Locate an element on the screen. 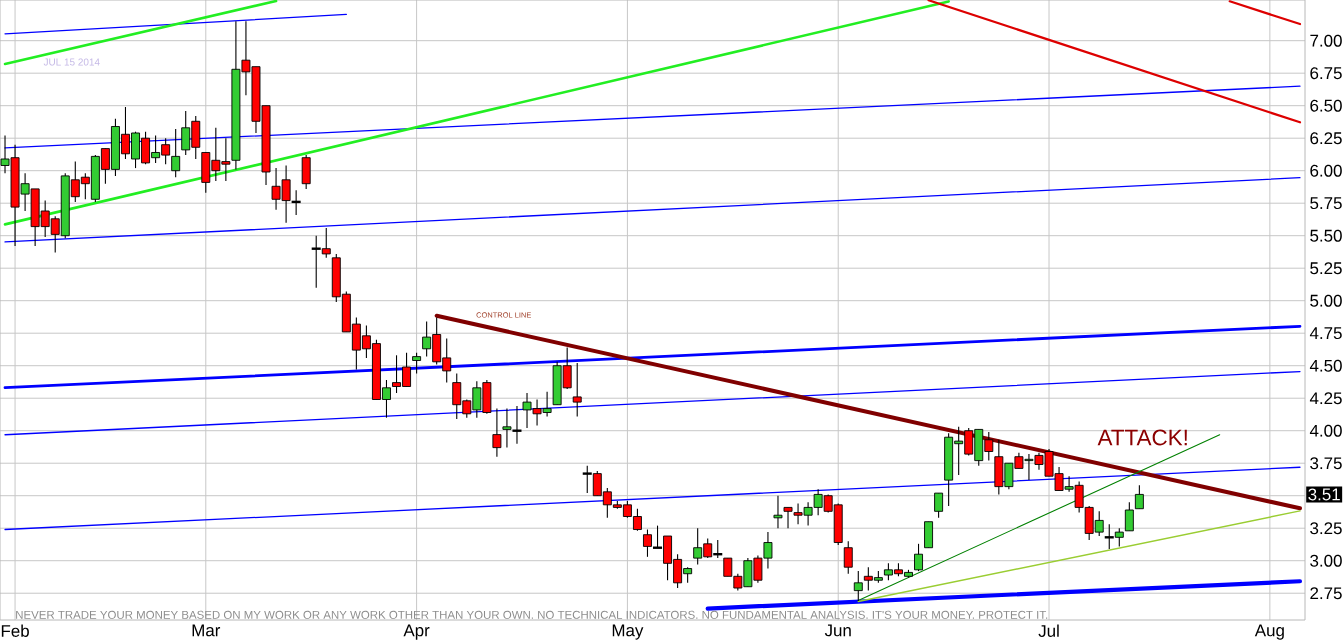  y-tick-label: 6.00 is located at coordinates (1326, 170).